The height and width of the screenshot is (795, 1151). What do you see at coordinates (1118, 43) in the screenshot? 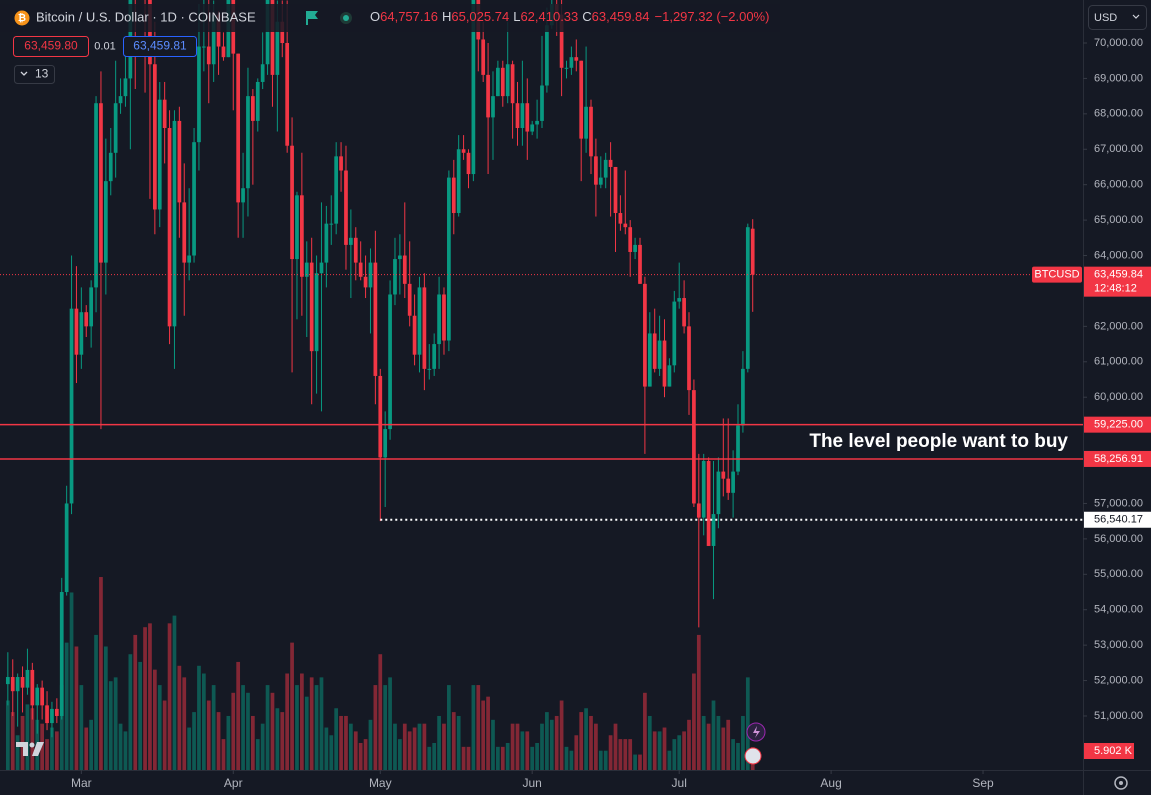
I see `y-tick-label: 70,000.00` at bounding box center [1118, 43].